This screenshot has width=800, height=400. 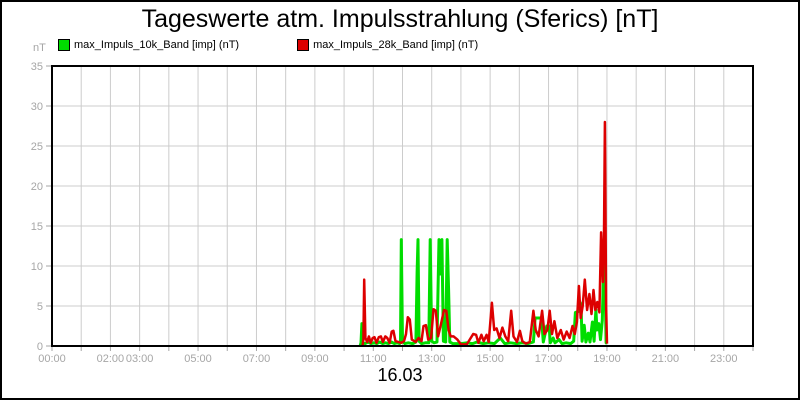 What do you see at coordinates (37, 187) in the screenshot?
I see `y-tick-label: 20` at bounding box center [37, 187].